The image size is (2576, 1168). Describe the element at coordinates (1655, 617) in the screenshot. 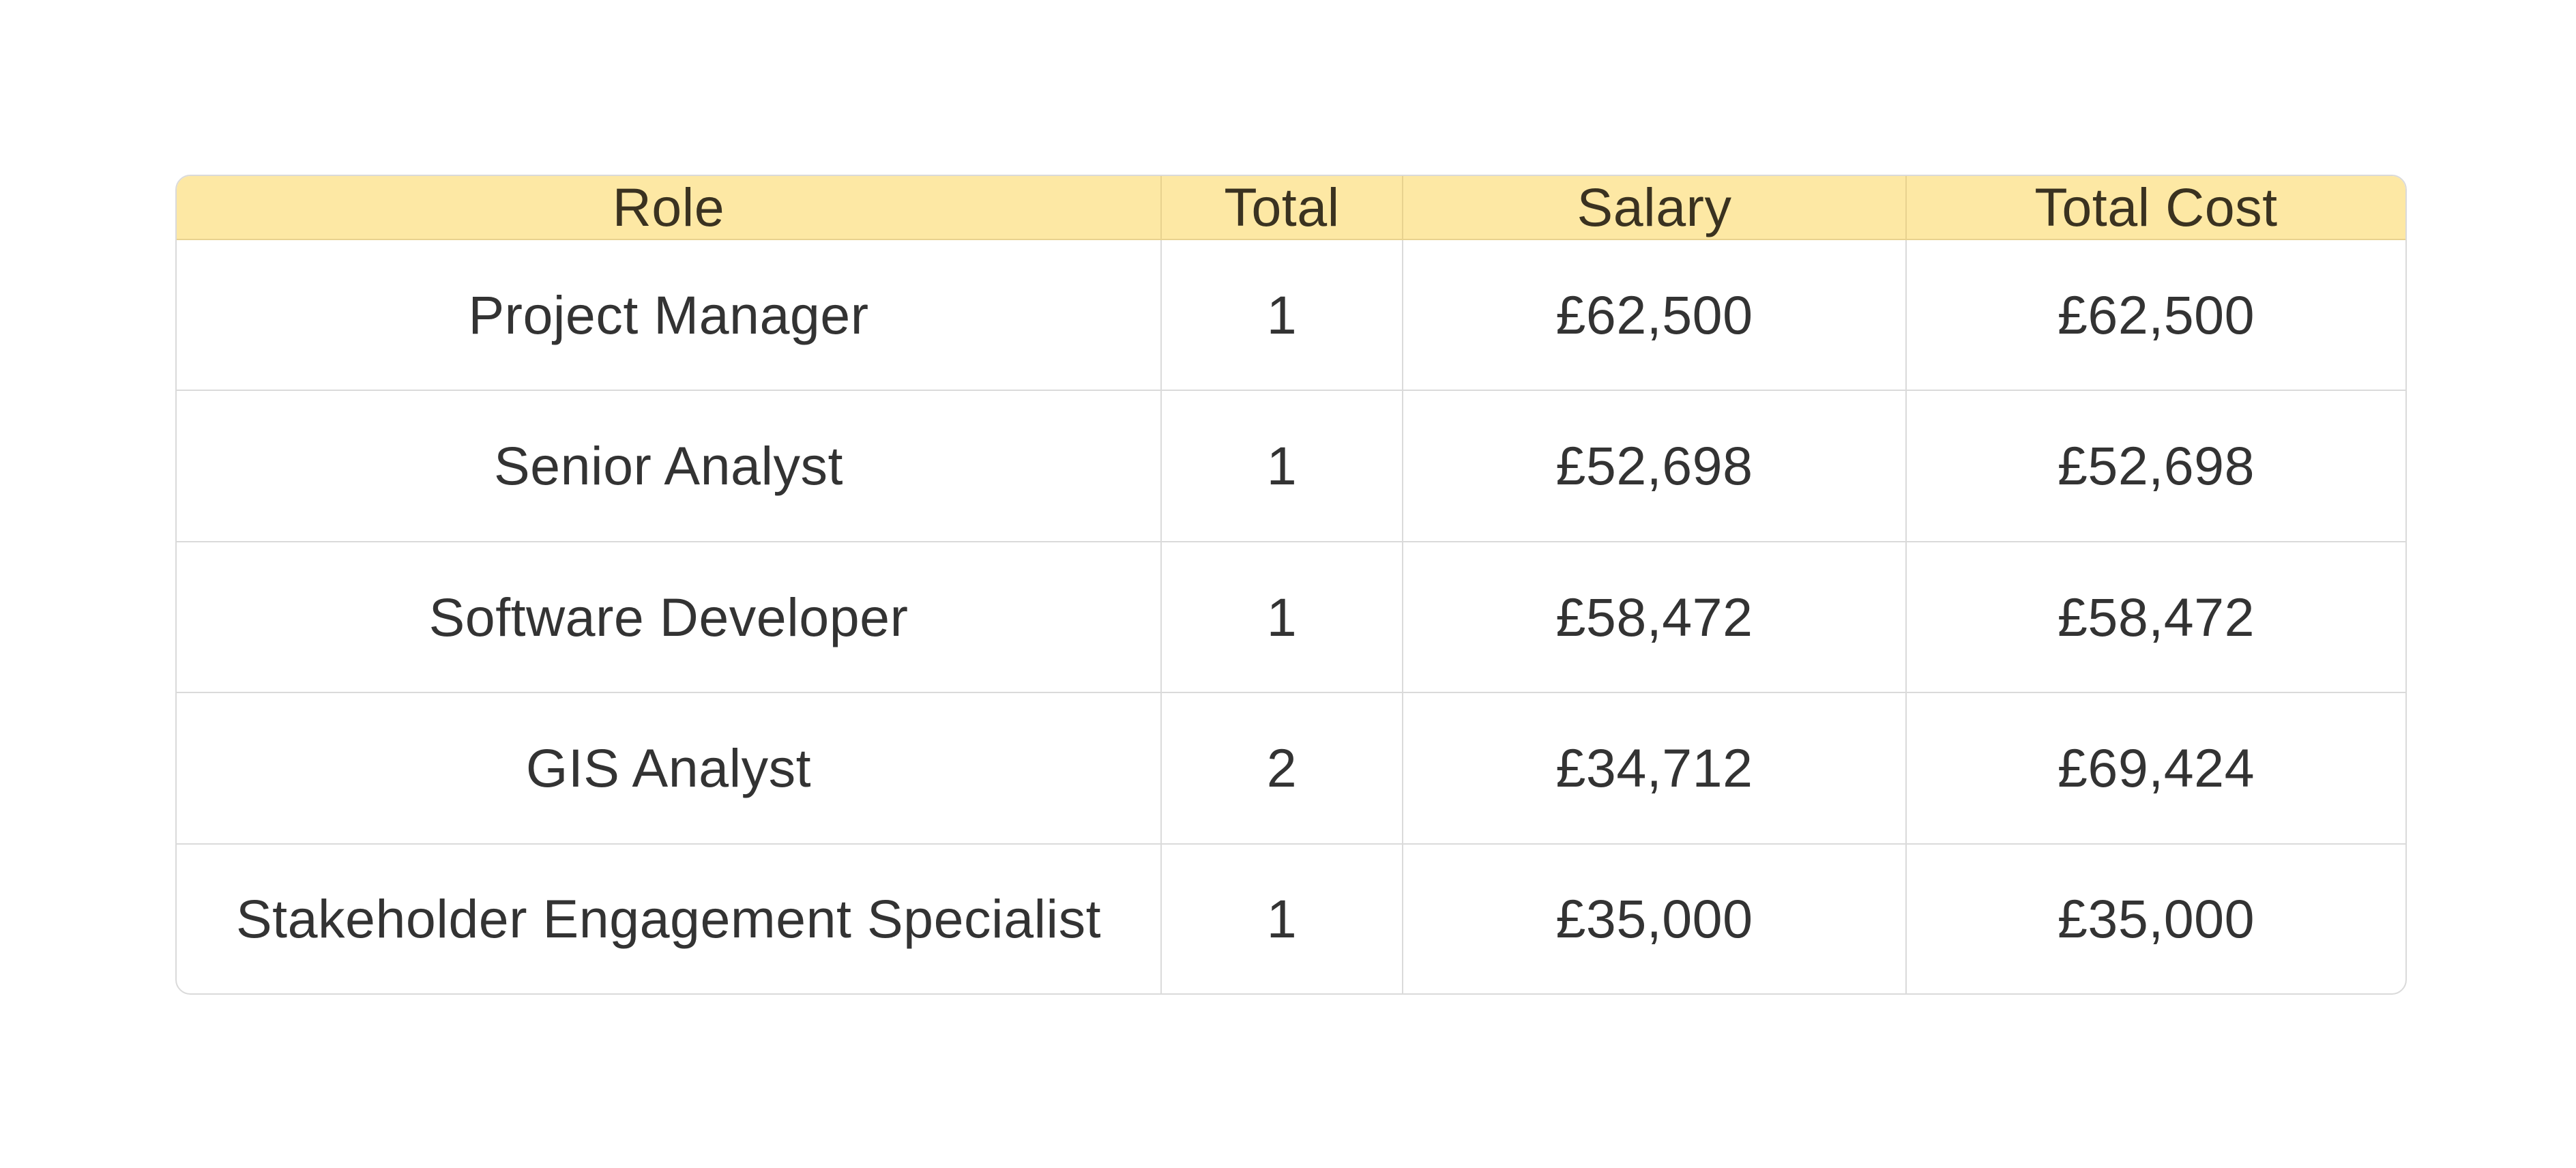

I see `cell-salary: £58,472` at that location.